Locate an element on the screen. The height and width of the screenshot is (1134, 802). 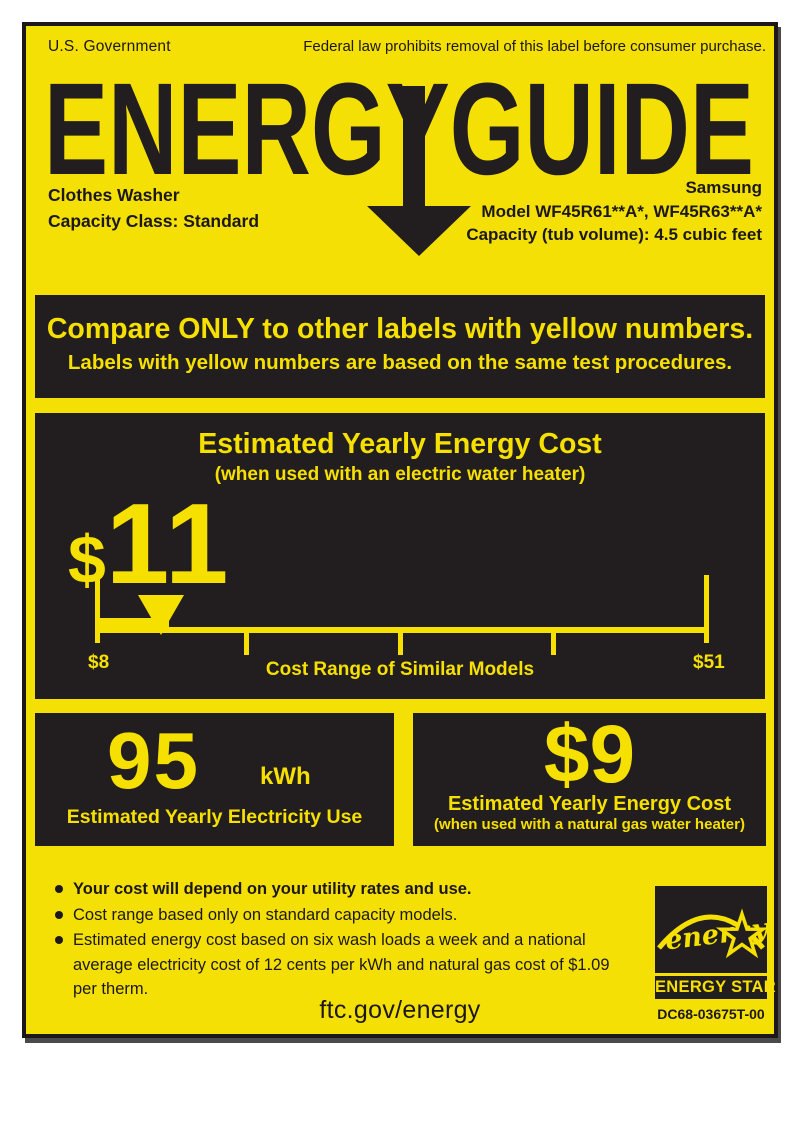
estimated-cost-value: $ 11 is located at coordinates (149, 544).